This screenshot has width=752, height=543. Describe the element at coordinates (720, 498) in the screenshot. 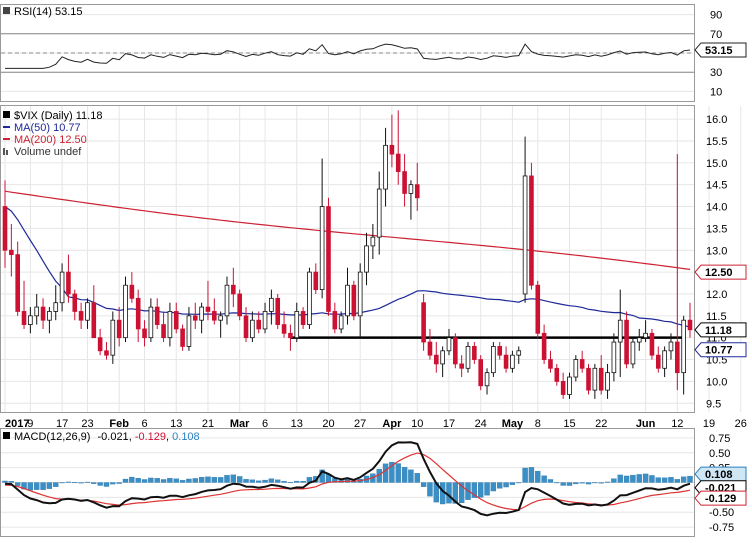

I see `macd-signal-tag: -0.129` at that location.